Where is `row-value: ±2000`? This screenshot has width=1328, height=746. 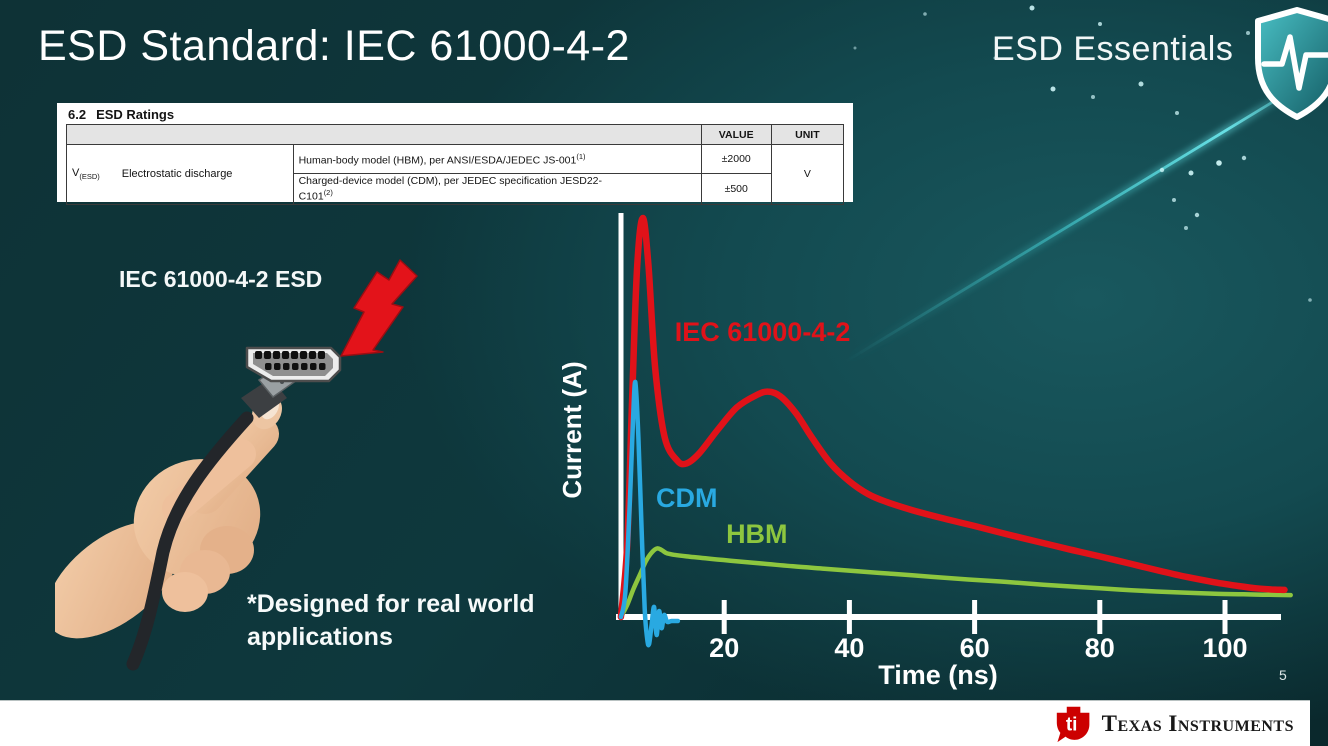 row-value: ±2000 is located at coordinates (736, 159).